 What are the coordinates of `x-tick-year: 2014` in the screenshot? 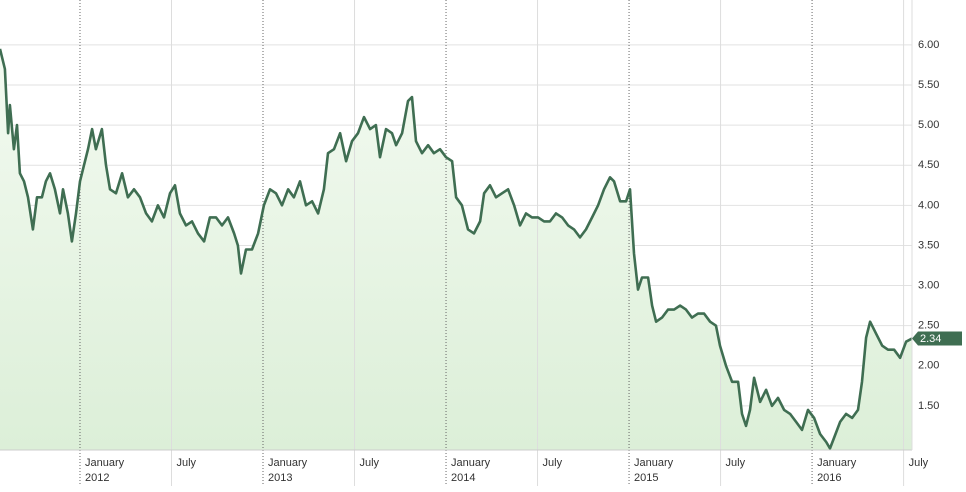 It's located at (463, 478).